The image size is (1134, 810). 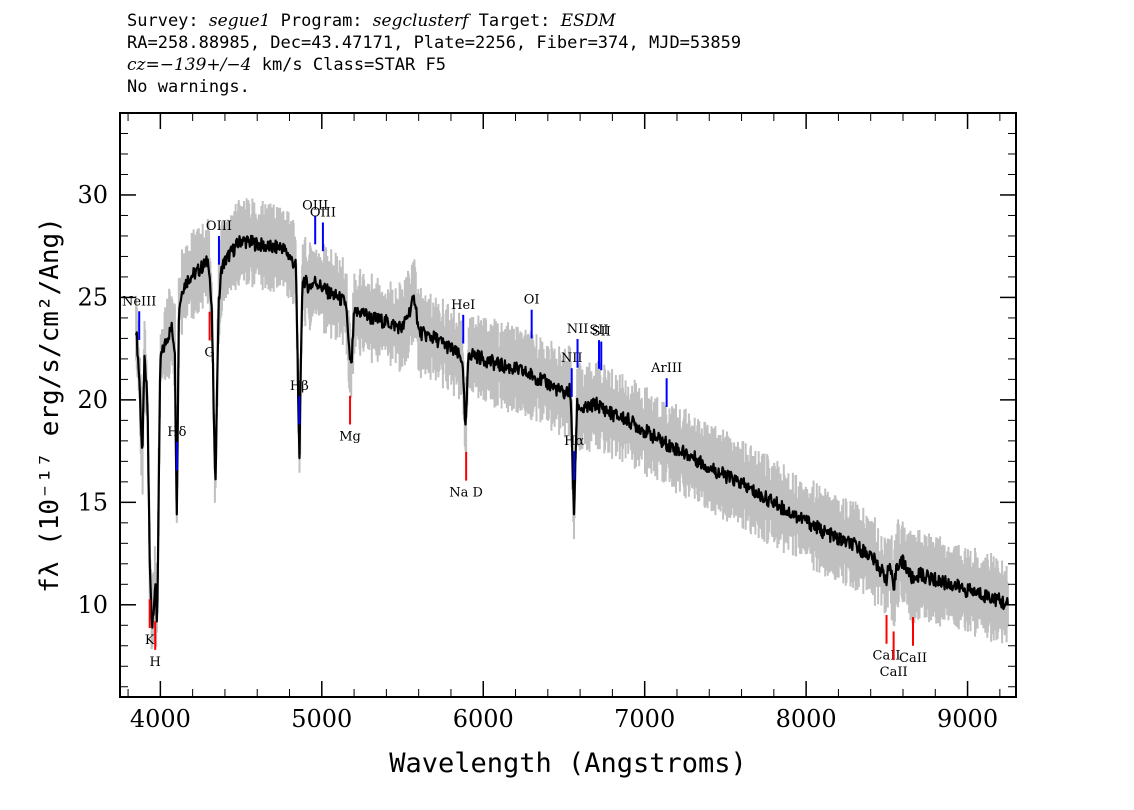 What do you see at coordinates (420, 21) in the screenshot?
I see `program-value: segclusterf` at bounding box center [420, 21].